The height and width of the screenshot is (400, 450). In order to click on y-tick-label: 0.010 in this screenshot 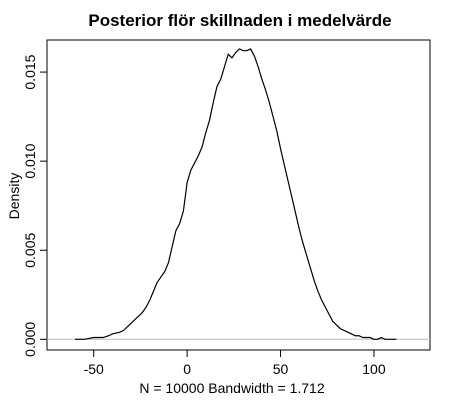, I will do `click(30, 160)`.